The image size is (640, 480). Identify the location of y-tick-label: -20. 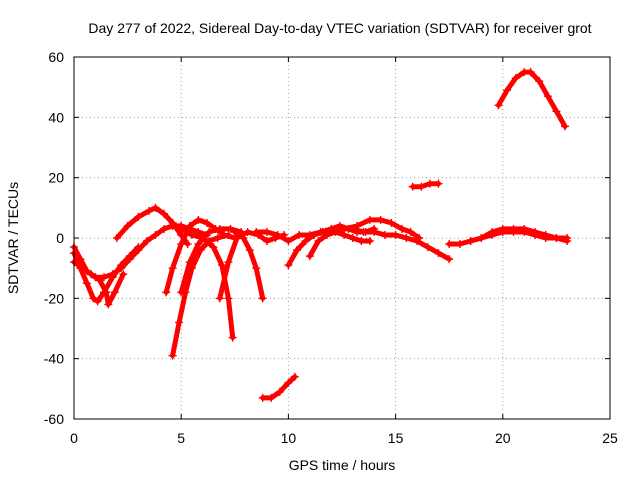
(54, 298).